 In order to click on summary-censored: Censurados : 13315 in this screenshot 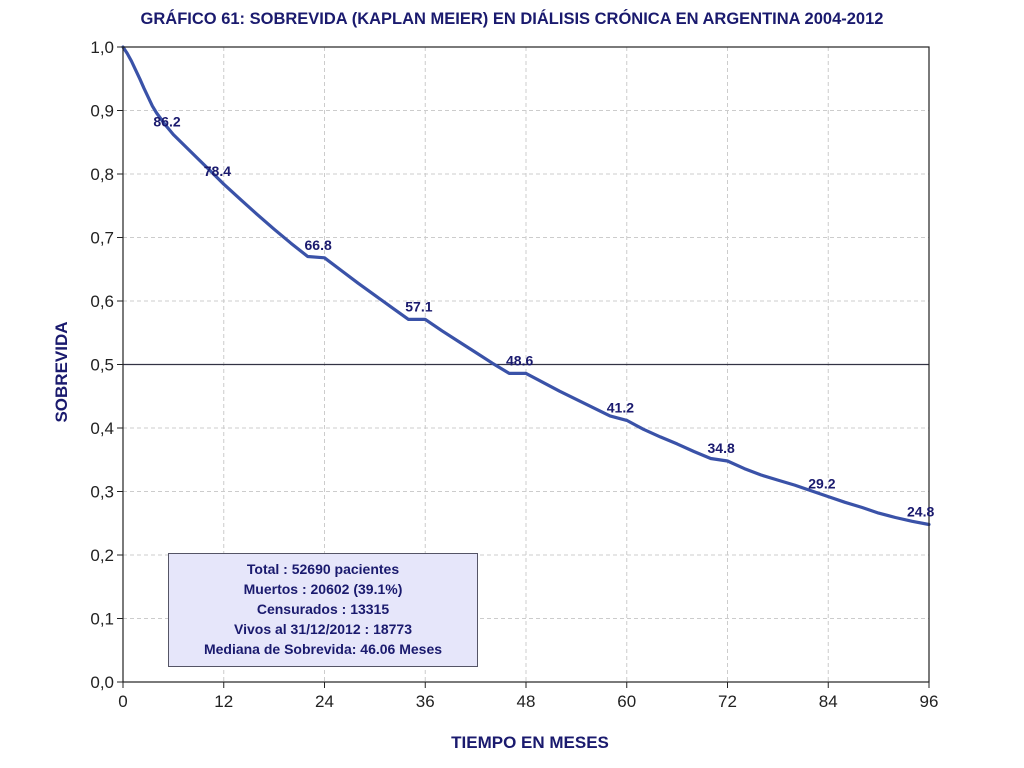, I will do `click(323, 609)`.